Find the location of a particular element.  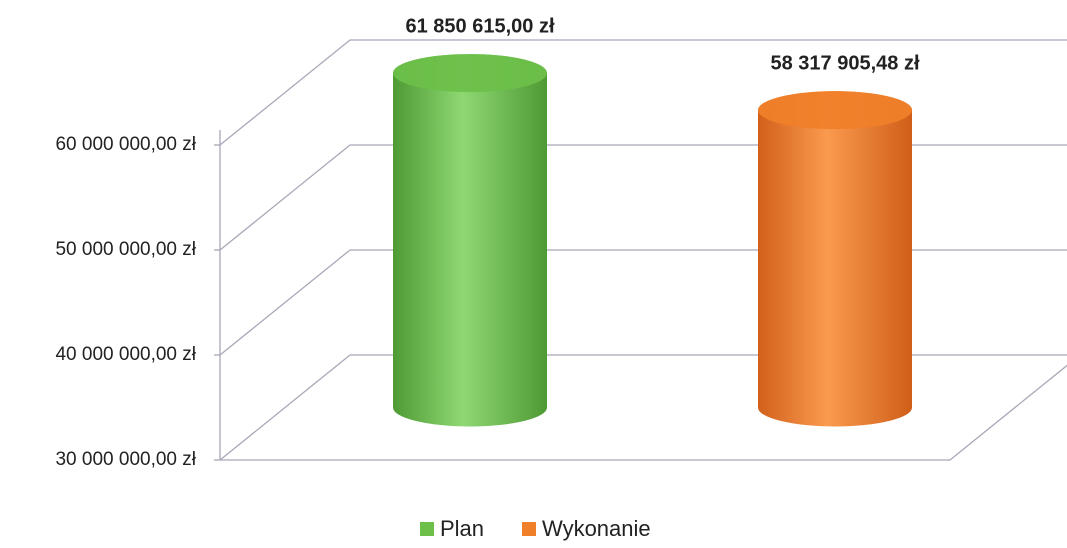

legend-label: Plan is located at coordinates (462, 528).